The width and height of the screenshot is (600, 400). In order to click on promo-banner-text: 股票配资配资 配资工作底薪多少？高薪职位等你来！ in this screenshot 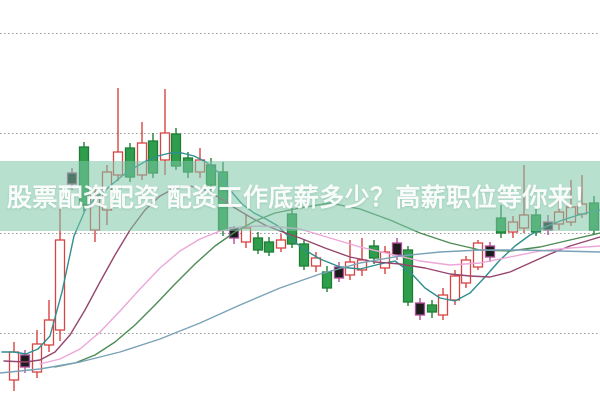, I will do `click(303, 197)`.